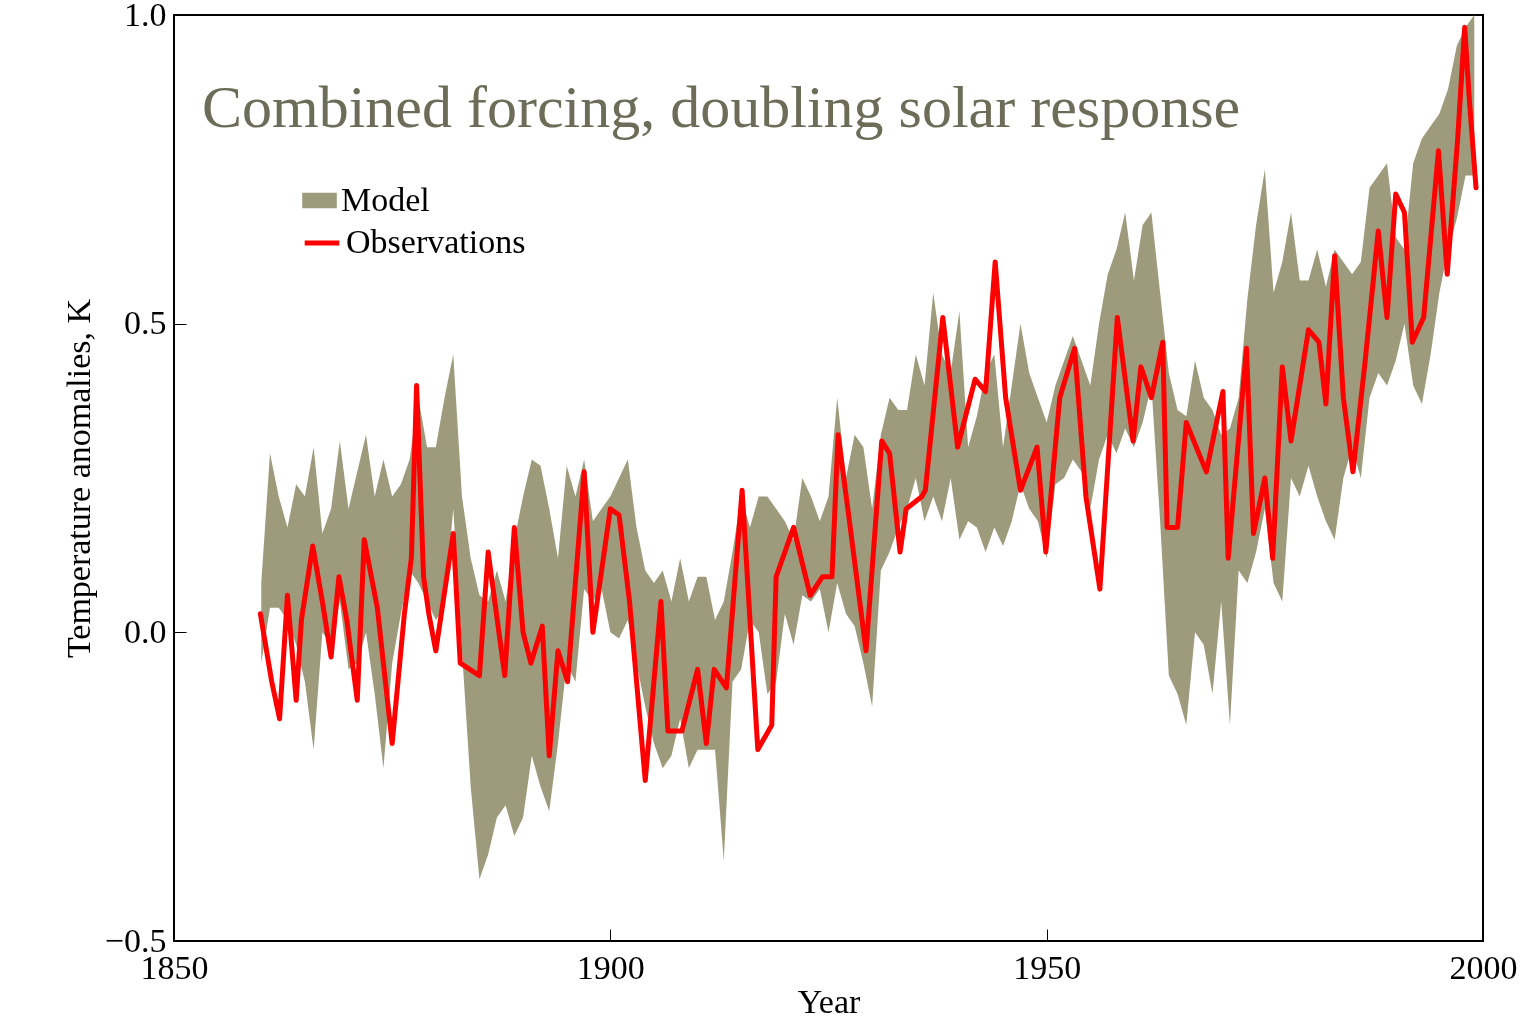  I want to click on legend-label: Observations, so click(436, 241).